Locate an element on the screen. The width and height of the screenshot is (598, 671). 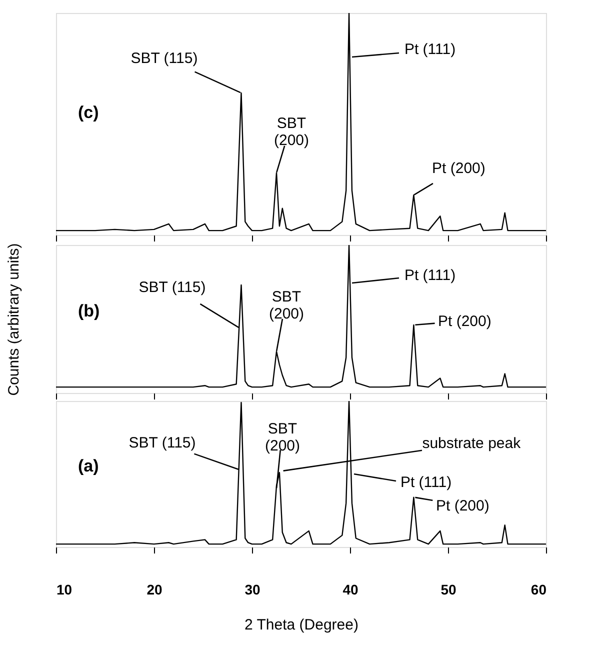
x-tick-label: 40 is located at coordinates (350, 590).